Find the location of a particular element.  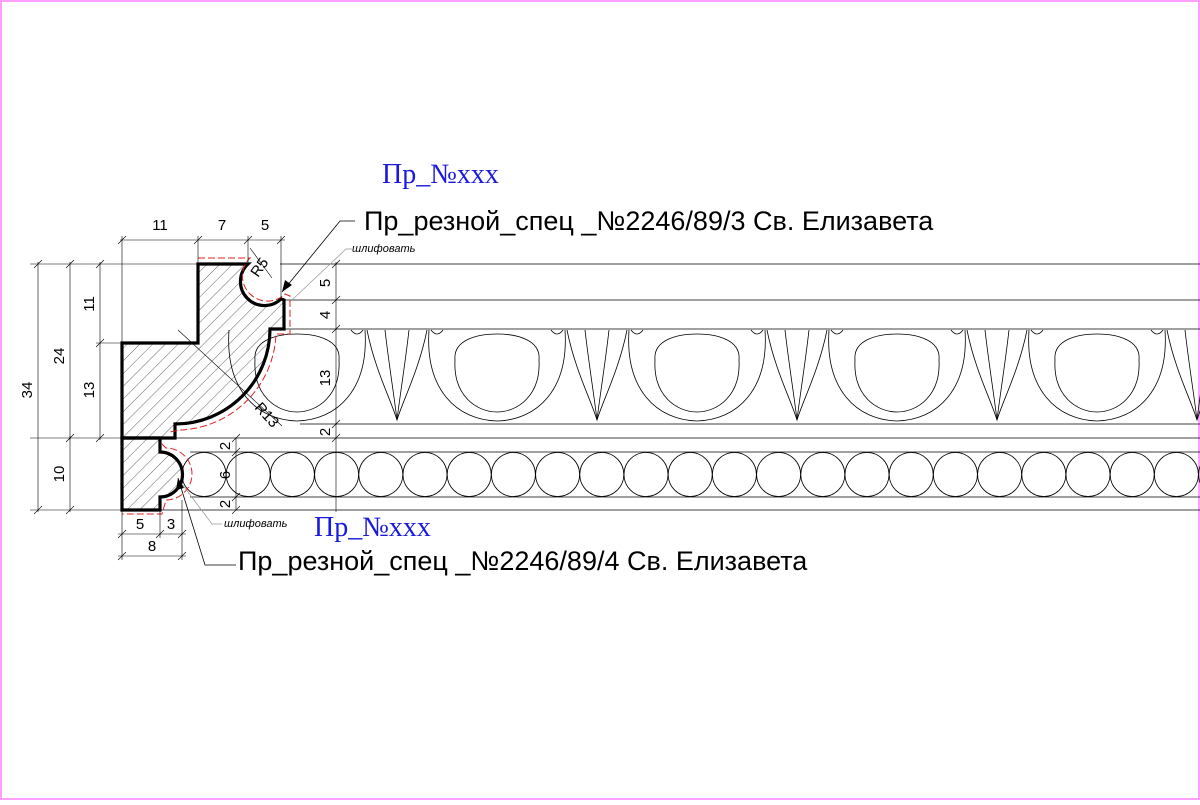

top-dimensions is located at coordinates (201, 289).